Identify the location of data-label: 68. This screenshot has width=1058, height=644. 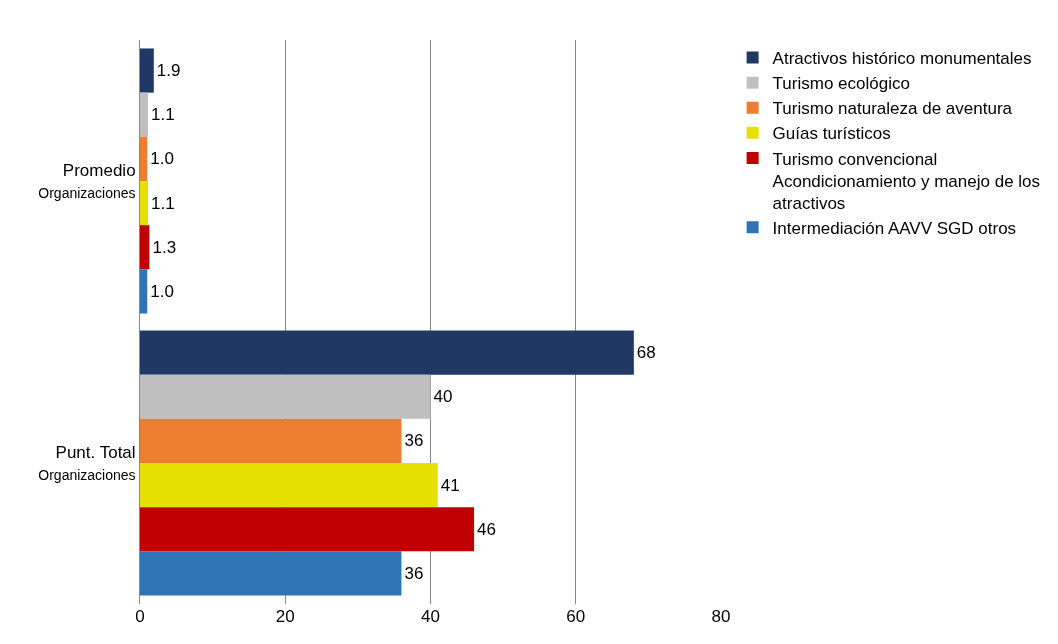
(646, 353).